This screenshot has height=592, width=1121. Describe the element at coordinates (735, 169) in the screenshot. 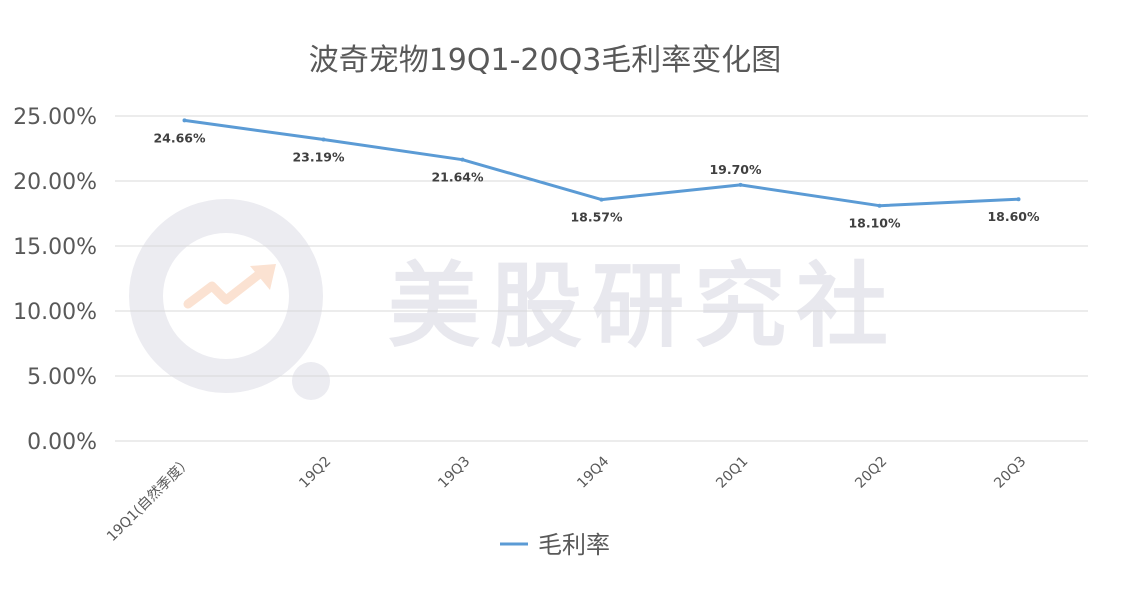

I see `data-label: 19.70%` at that location.